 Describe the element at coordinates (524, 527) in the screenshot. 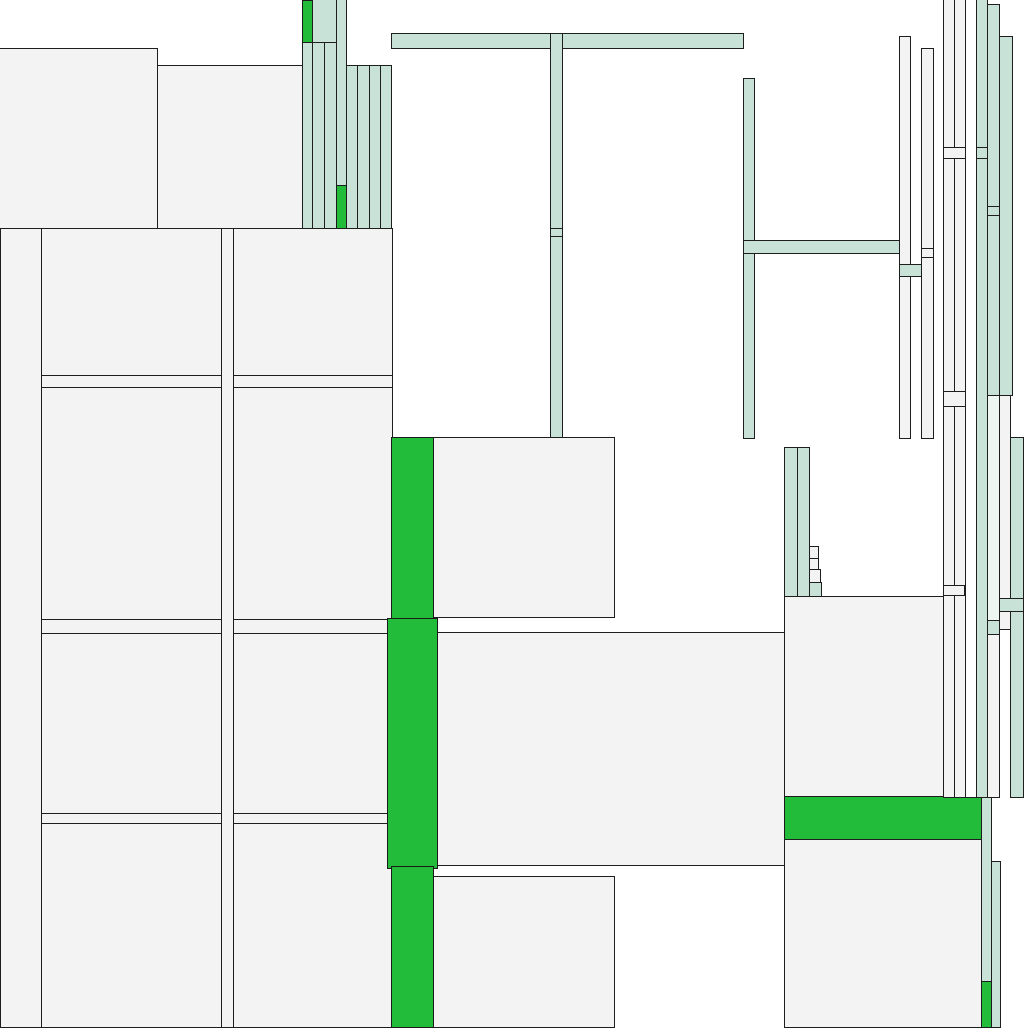

I see `room-center-upper` at that location.